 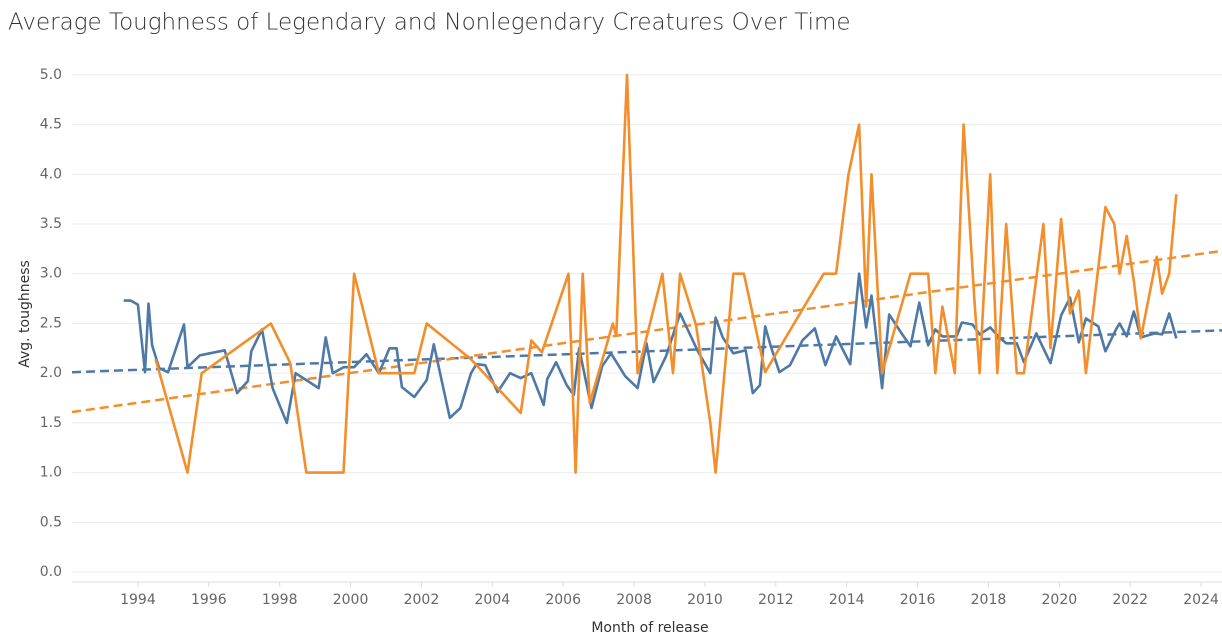 I want to click on y-tick-label: 2.5, so click(x=51, y=323).